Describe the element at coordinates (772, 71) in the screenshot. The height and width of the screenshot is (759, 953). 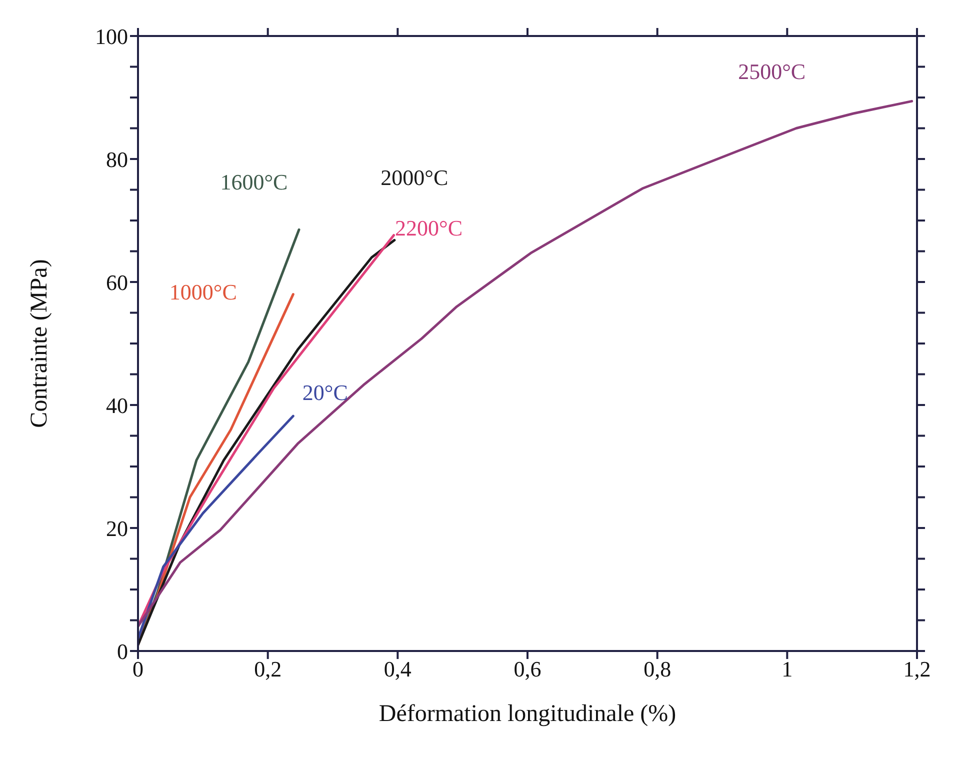
I see `series-label: 2500°C` at that location.